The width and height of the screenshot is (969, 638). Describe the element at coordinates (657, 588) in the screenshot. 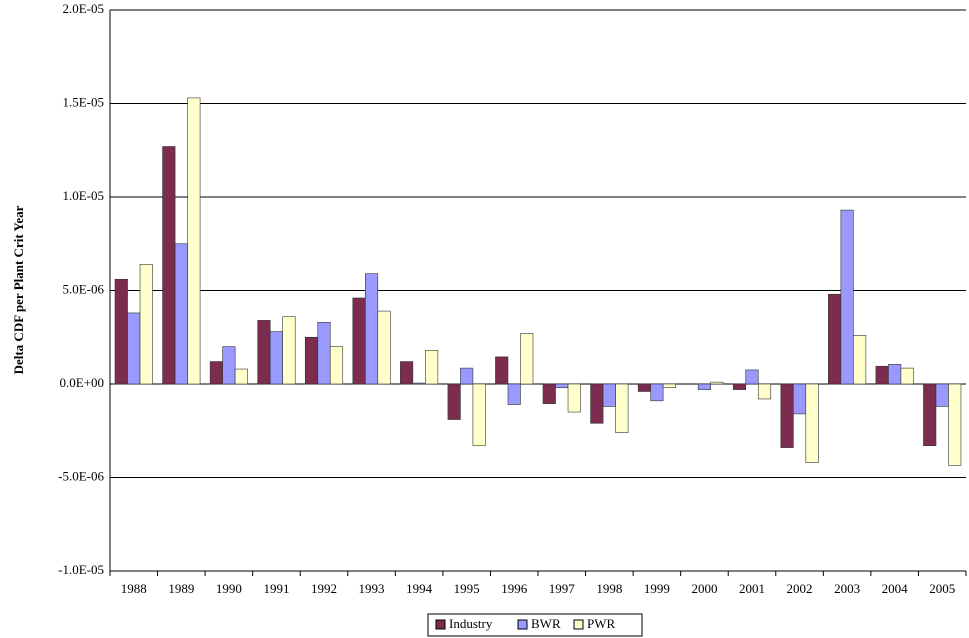

I see `x-tick-label: 1999` at that location.